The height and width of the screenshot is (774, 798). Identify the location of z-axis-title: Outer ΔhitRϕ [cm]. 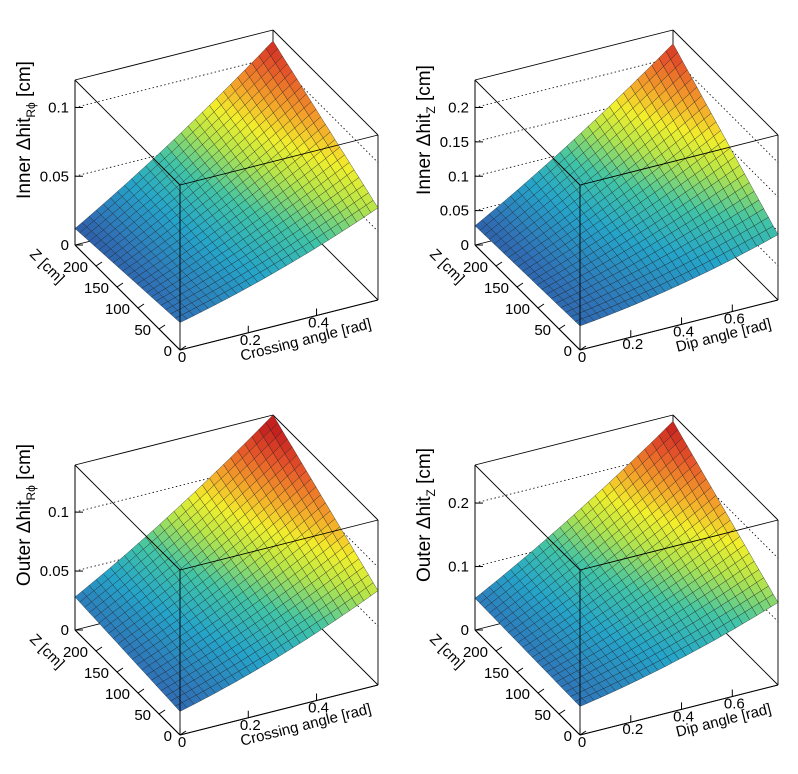
(26, 515).